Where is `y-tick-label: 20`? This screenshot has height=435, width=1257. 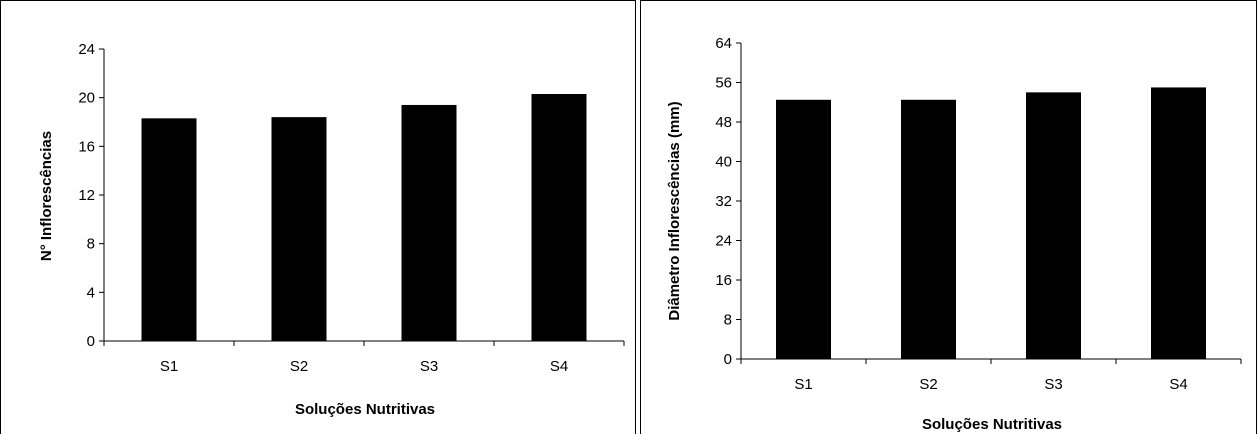 y-tick-label: 20 is located at coordinates (86, 98).